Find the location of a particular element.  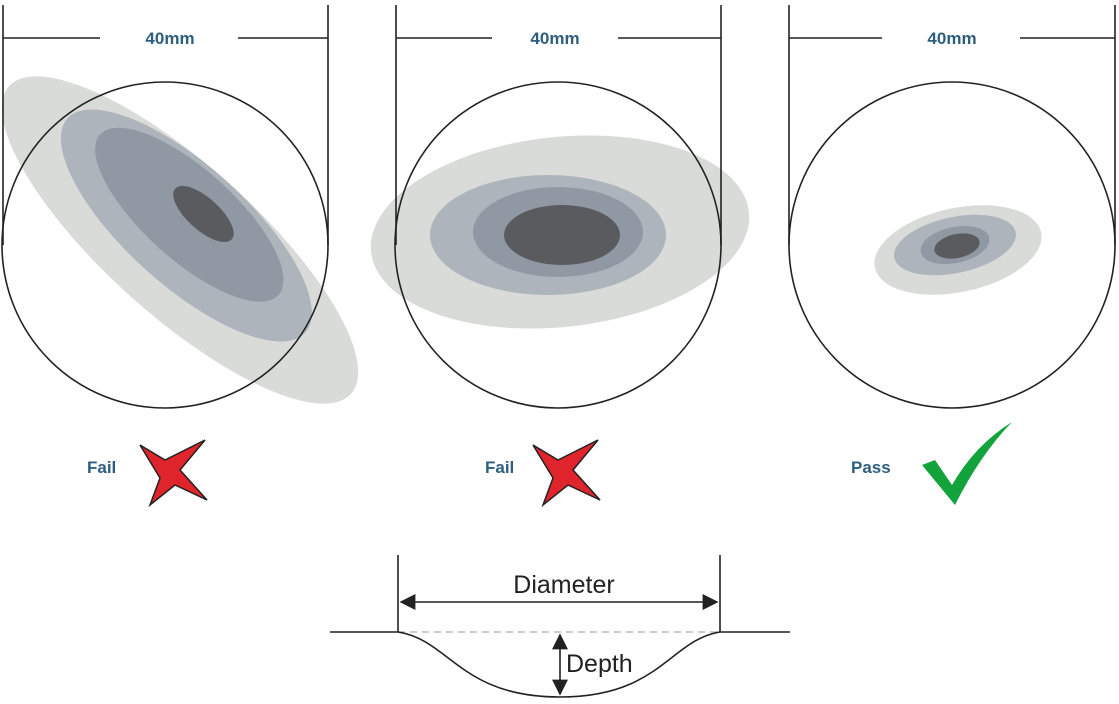

grouping is located at coordinates (180, 240).